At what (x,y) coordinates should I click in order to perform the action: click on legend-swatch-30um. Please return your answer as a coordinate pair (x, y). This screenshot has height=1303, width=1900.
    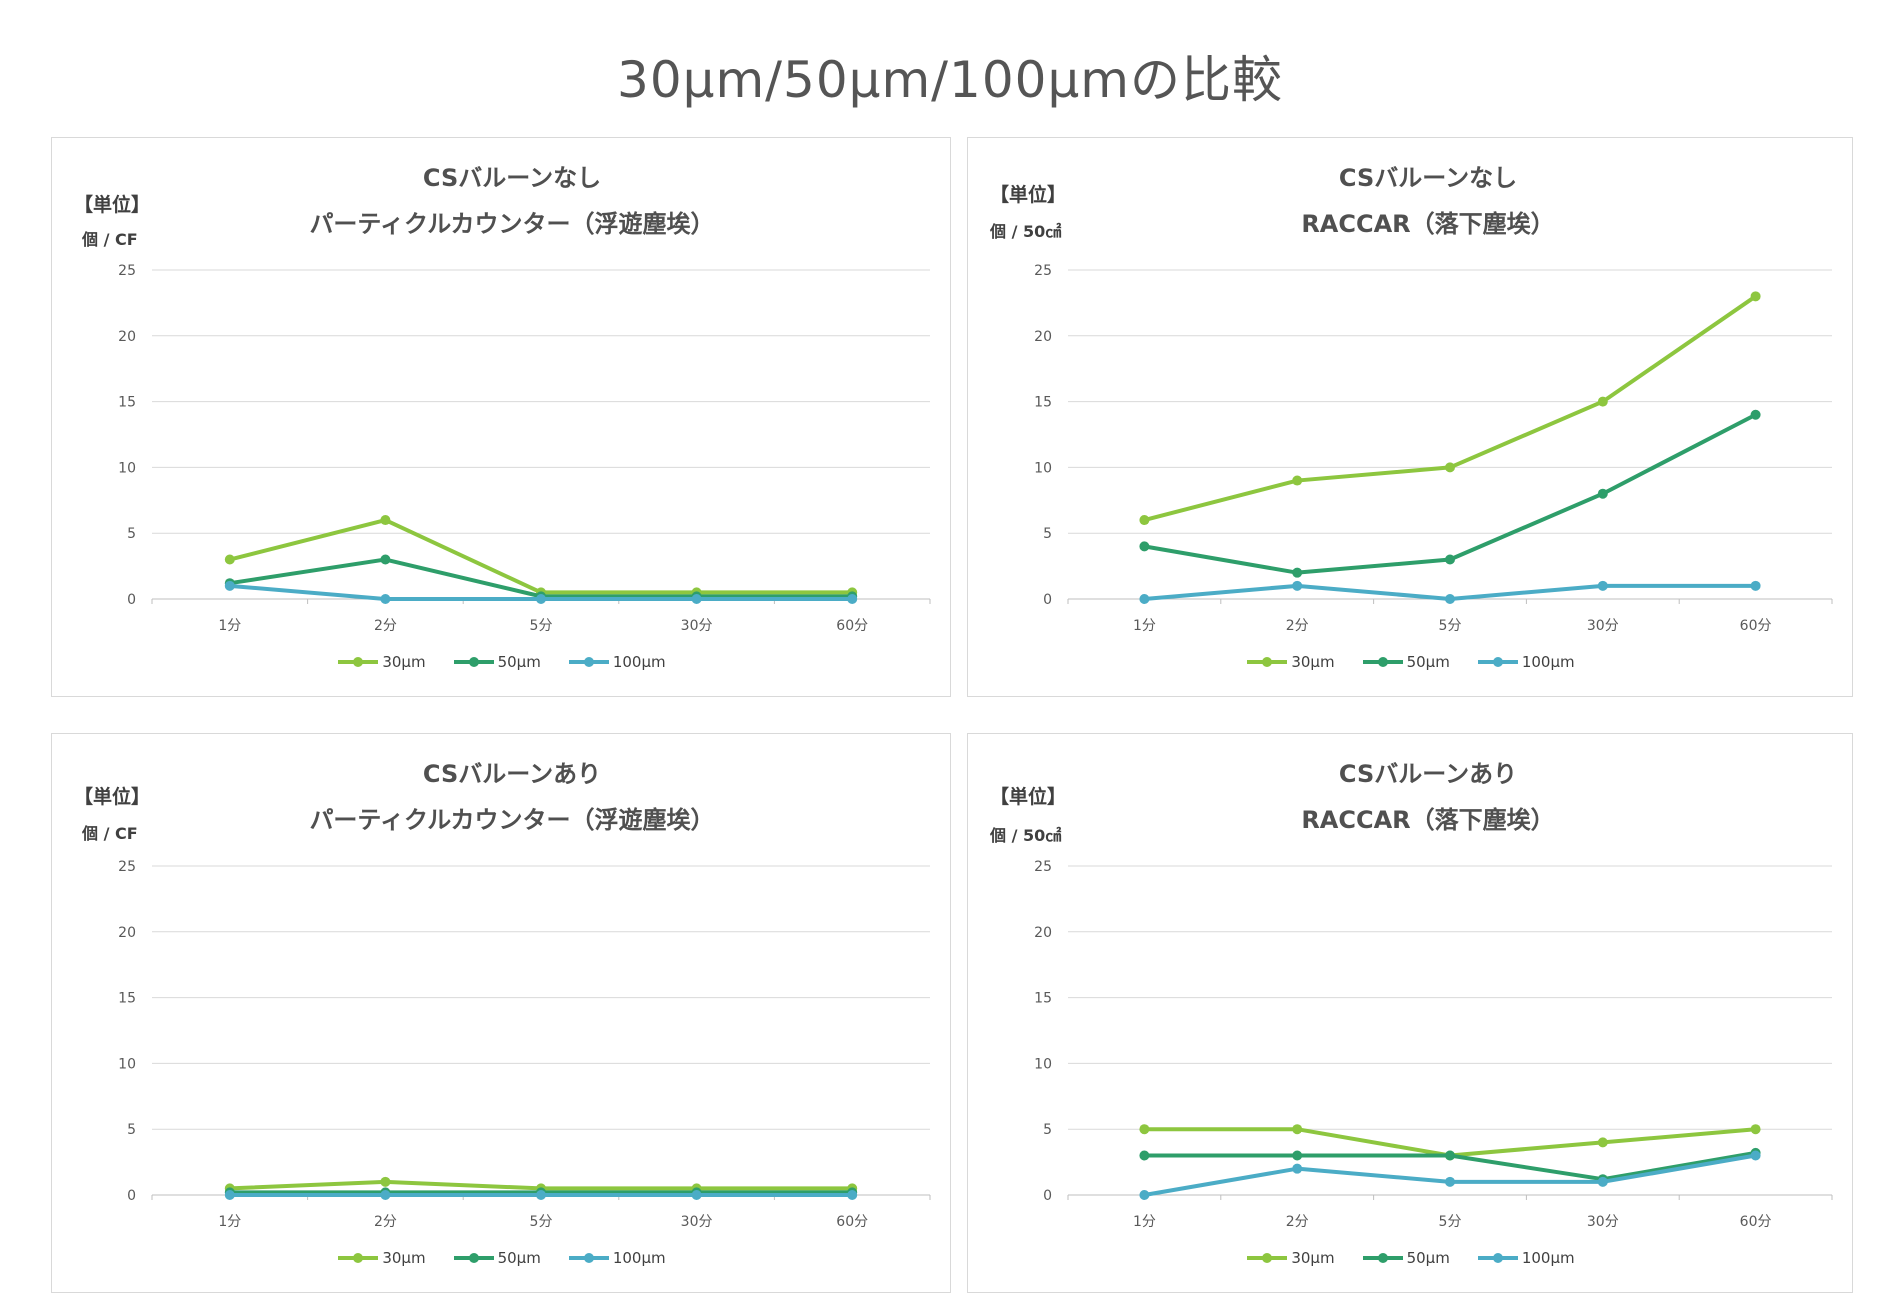
    Looking at the image, I should click on (1267, 662).